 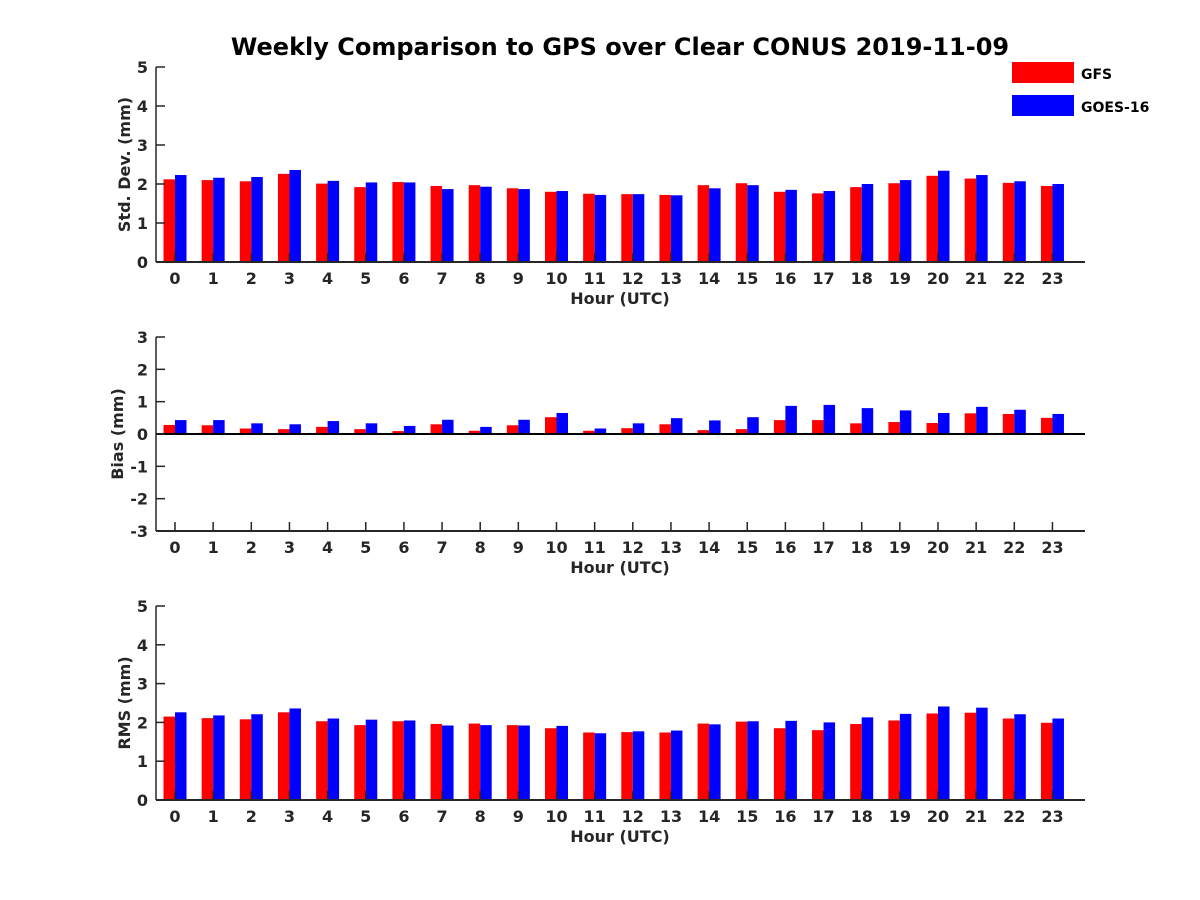 What do you see at coordinates (823, 547) in the screenshot?
I see `bias-x-tick-label: 17` at bounding box center [823, 547].